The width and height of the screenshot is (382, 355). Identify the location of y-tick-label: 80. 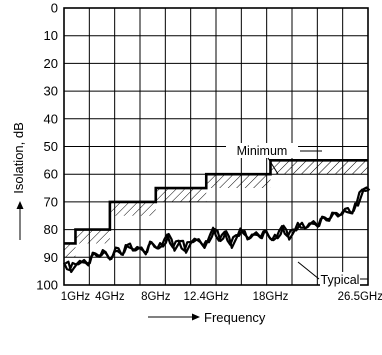
(51, 229).